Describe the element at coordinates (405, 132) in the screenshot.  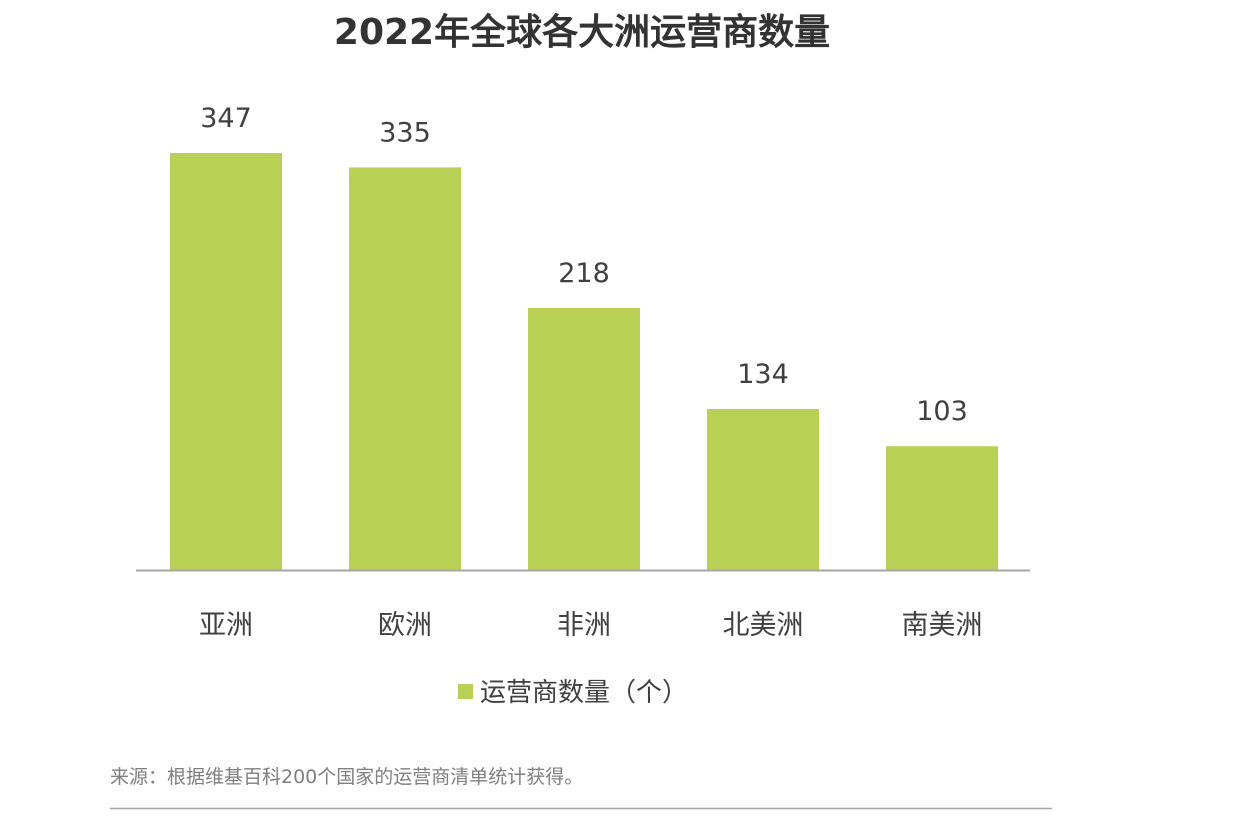
I see `data-label-1: 335` at that location.